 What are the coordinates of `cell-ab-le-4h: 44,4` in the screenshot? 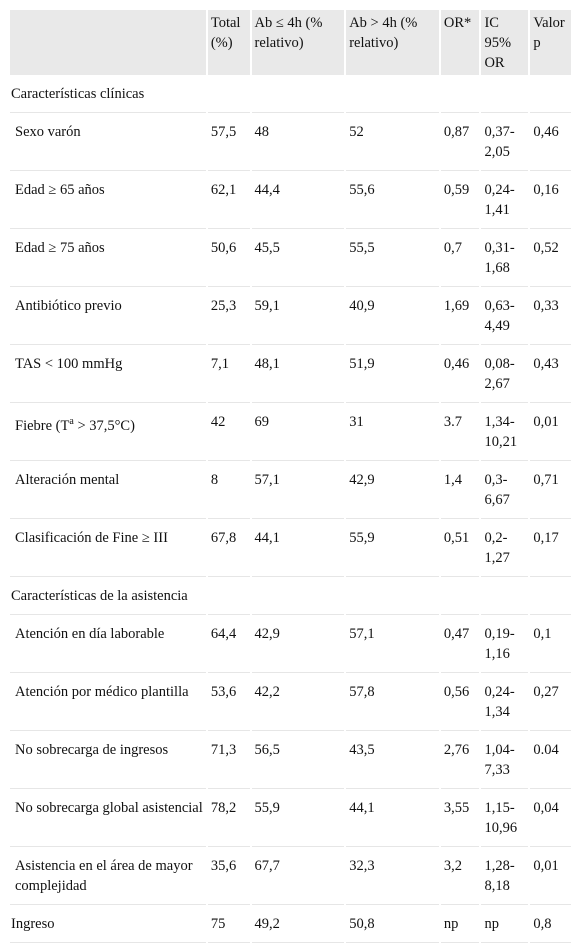 It's located at (298, 201).